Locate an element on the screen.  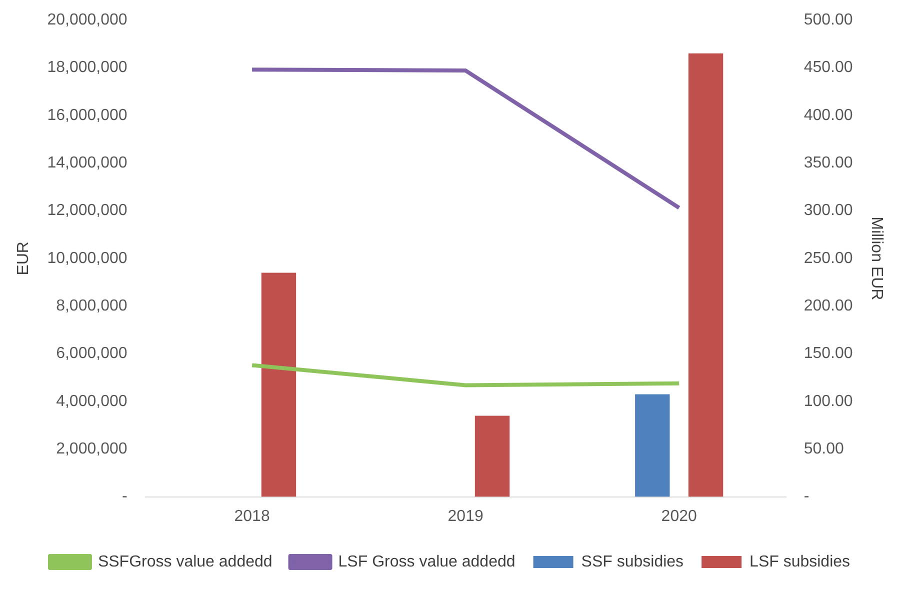
y-tick-label: 18,000,000 is located at coordinates (87, 67).